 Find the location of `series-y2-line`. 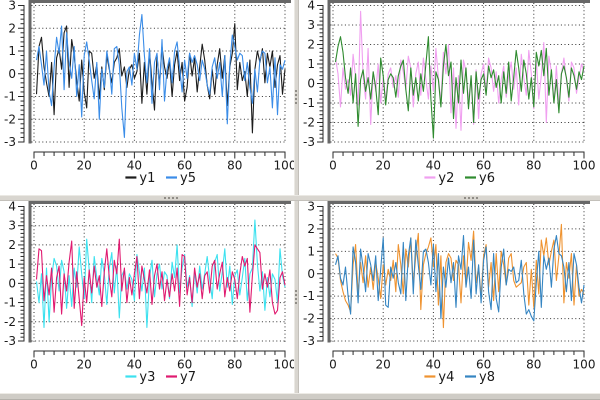

series-y2-line is located at coordinates (459, 70).